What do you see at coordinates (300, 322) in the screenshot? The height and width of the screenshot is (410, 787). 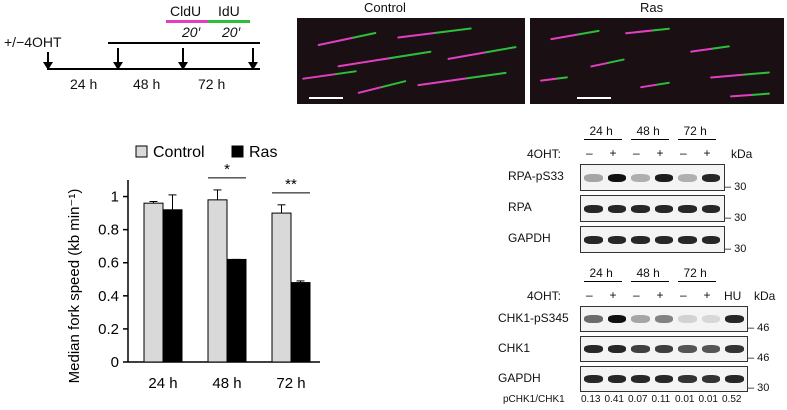 I see `bar-ras-72h` at bounding box center [300, 322].